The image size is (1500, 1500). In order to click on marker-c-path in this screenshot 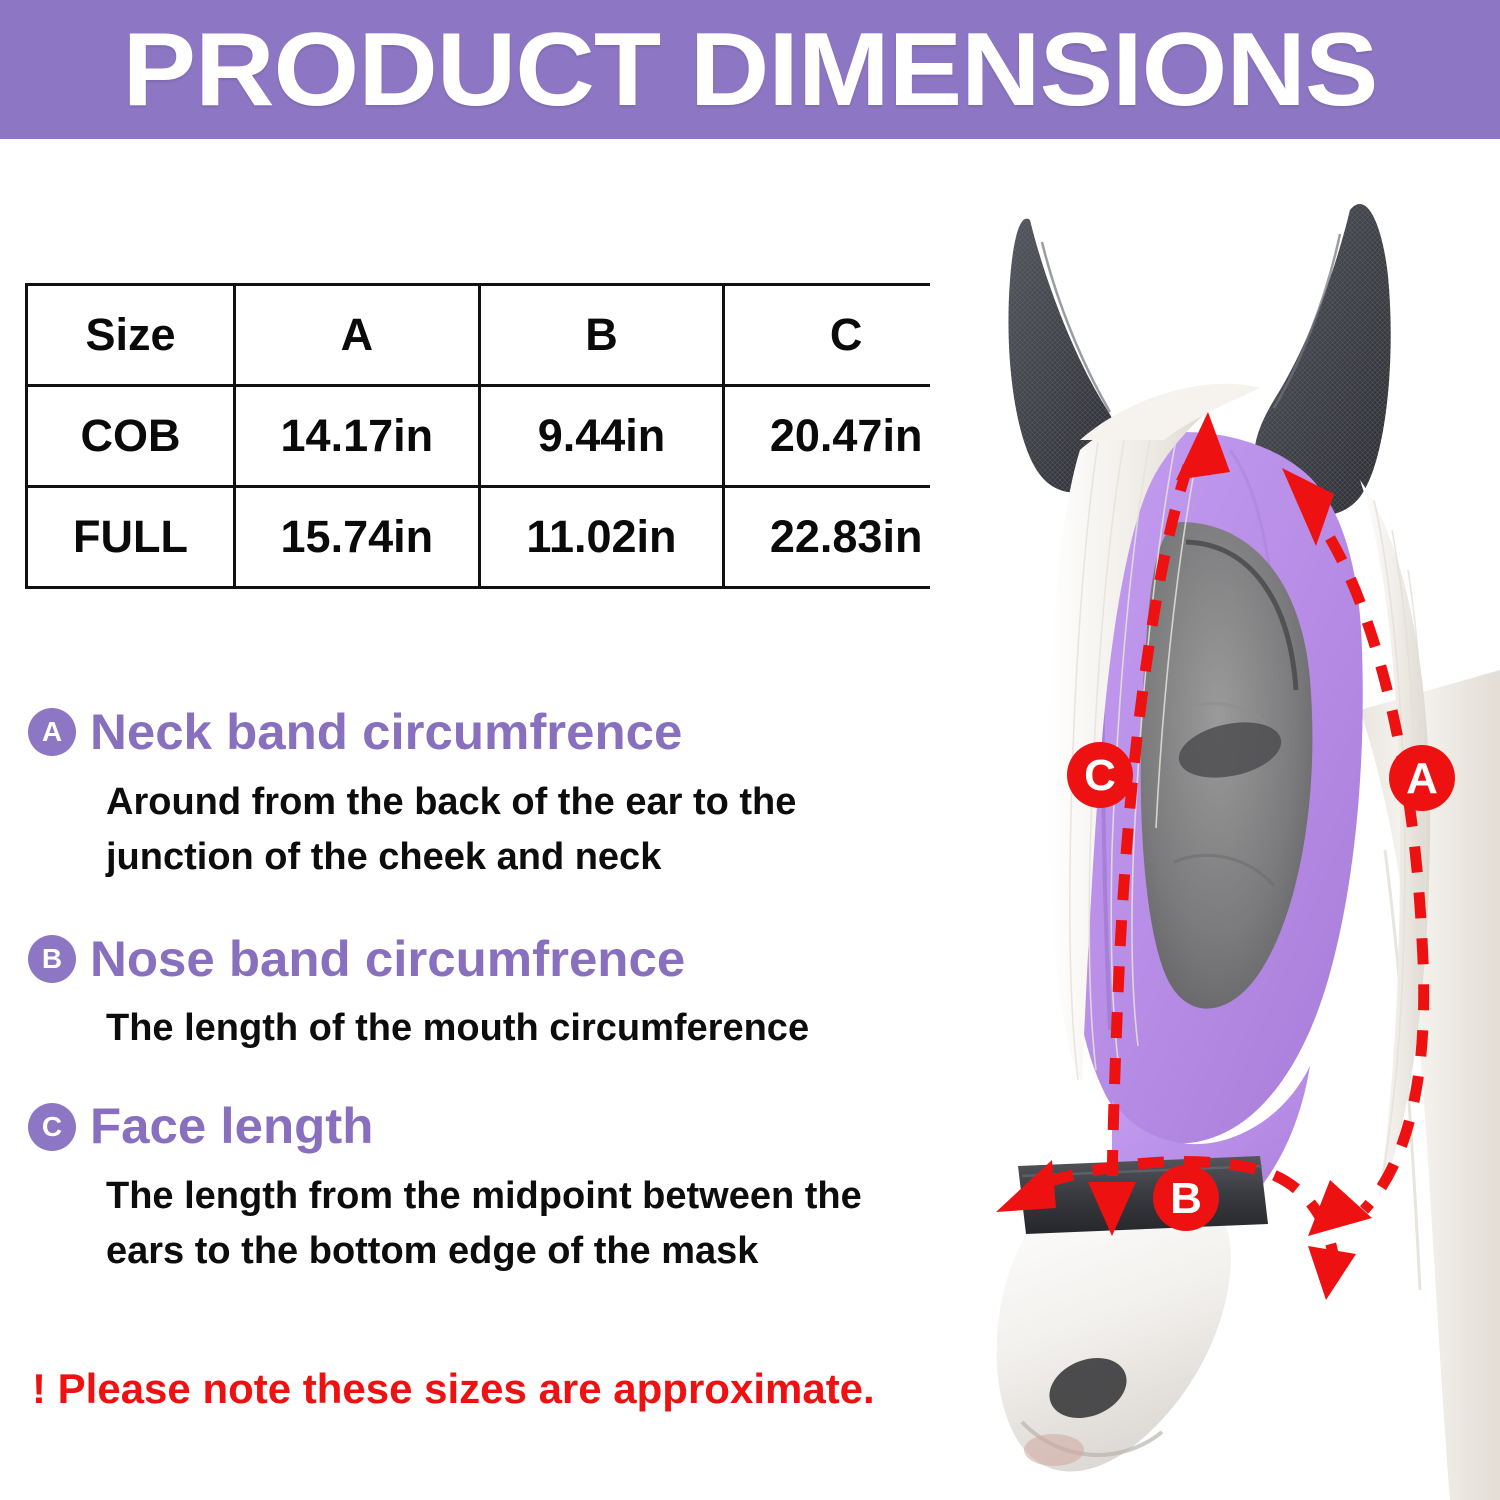, I will do `click(1159, 824)`.